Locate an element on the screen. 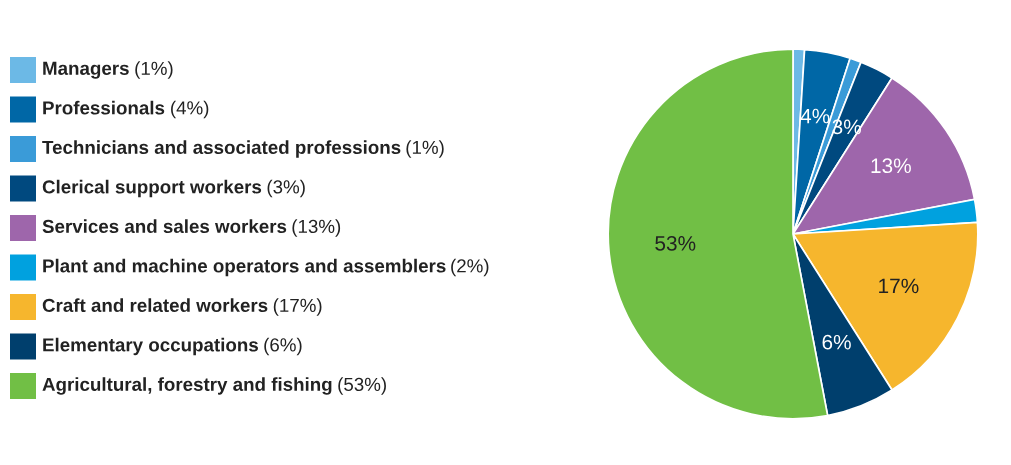 The height and width of the screenshot is (465, 1011). text: (53%) is located at coordinates (362, 386).